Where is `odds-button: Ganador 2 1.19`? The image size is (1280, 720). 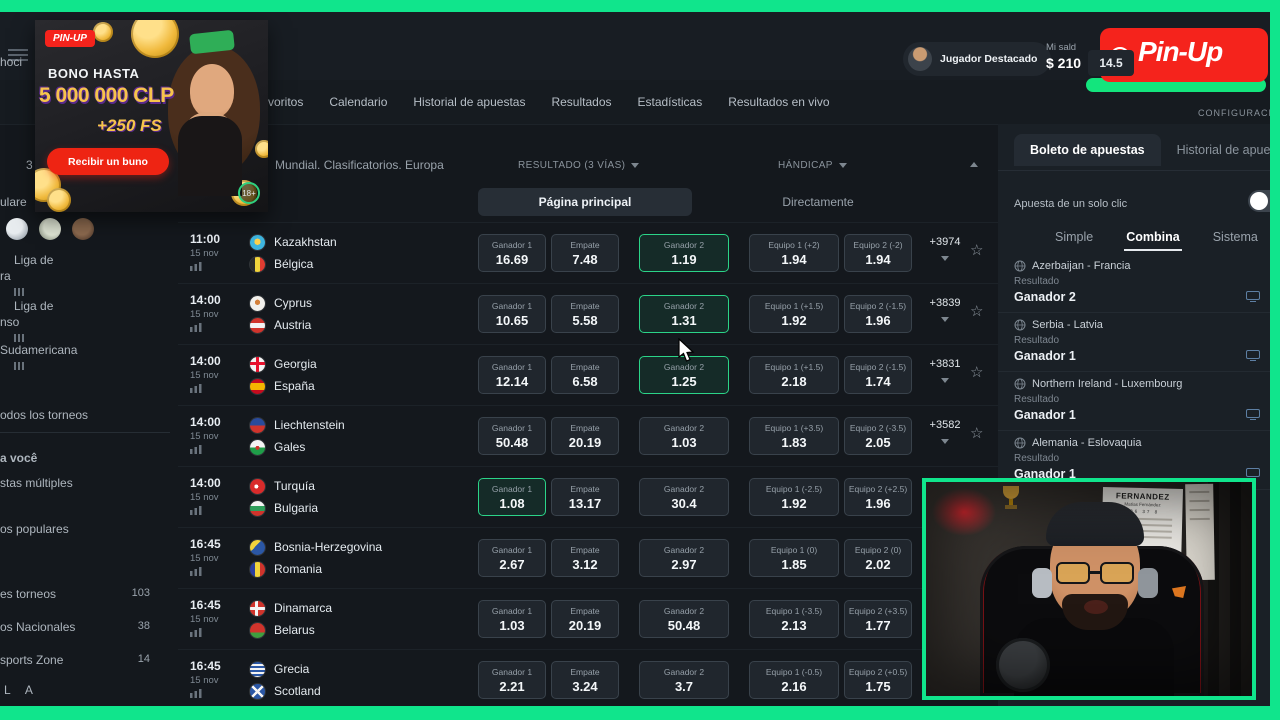 odds-button: Ganador 2 1.19 is located at coordinates (684, 253).